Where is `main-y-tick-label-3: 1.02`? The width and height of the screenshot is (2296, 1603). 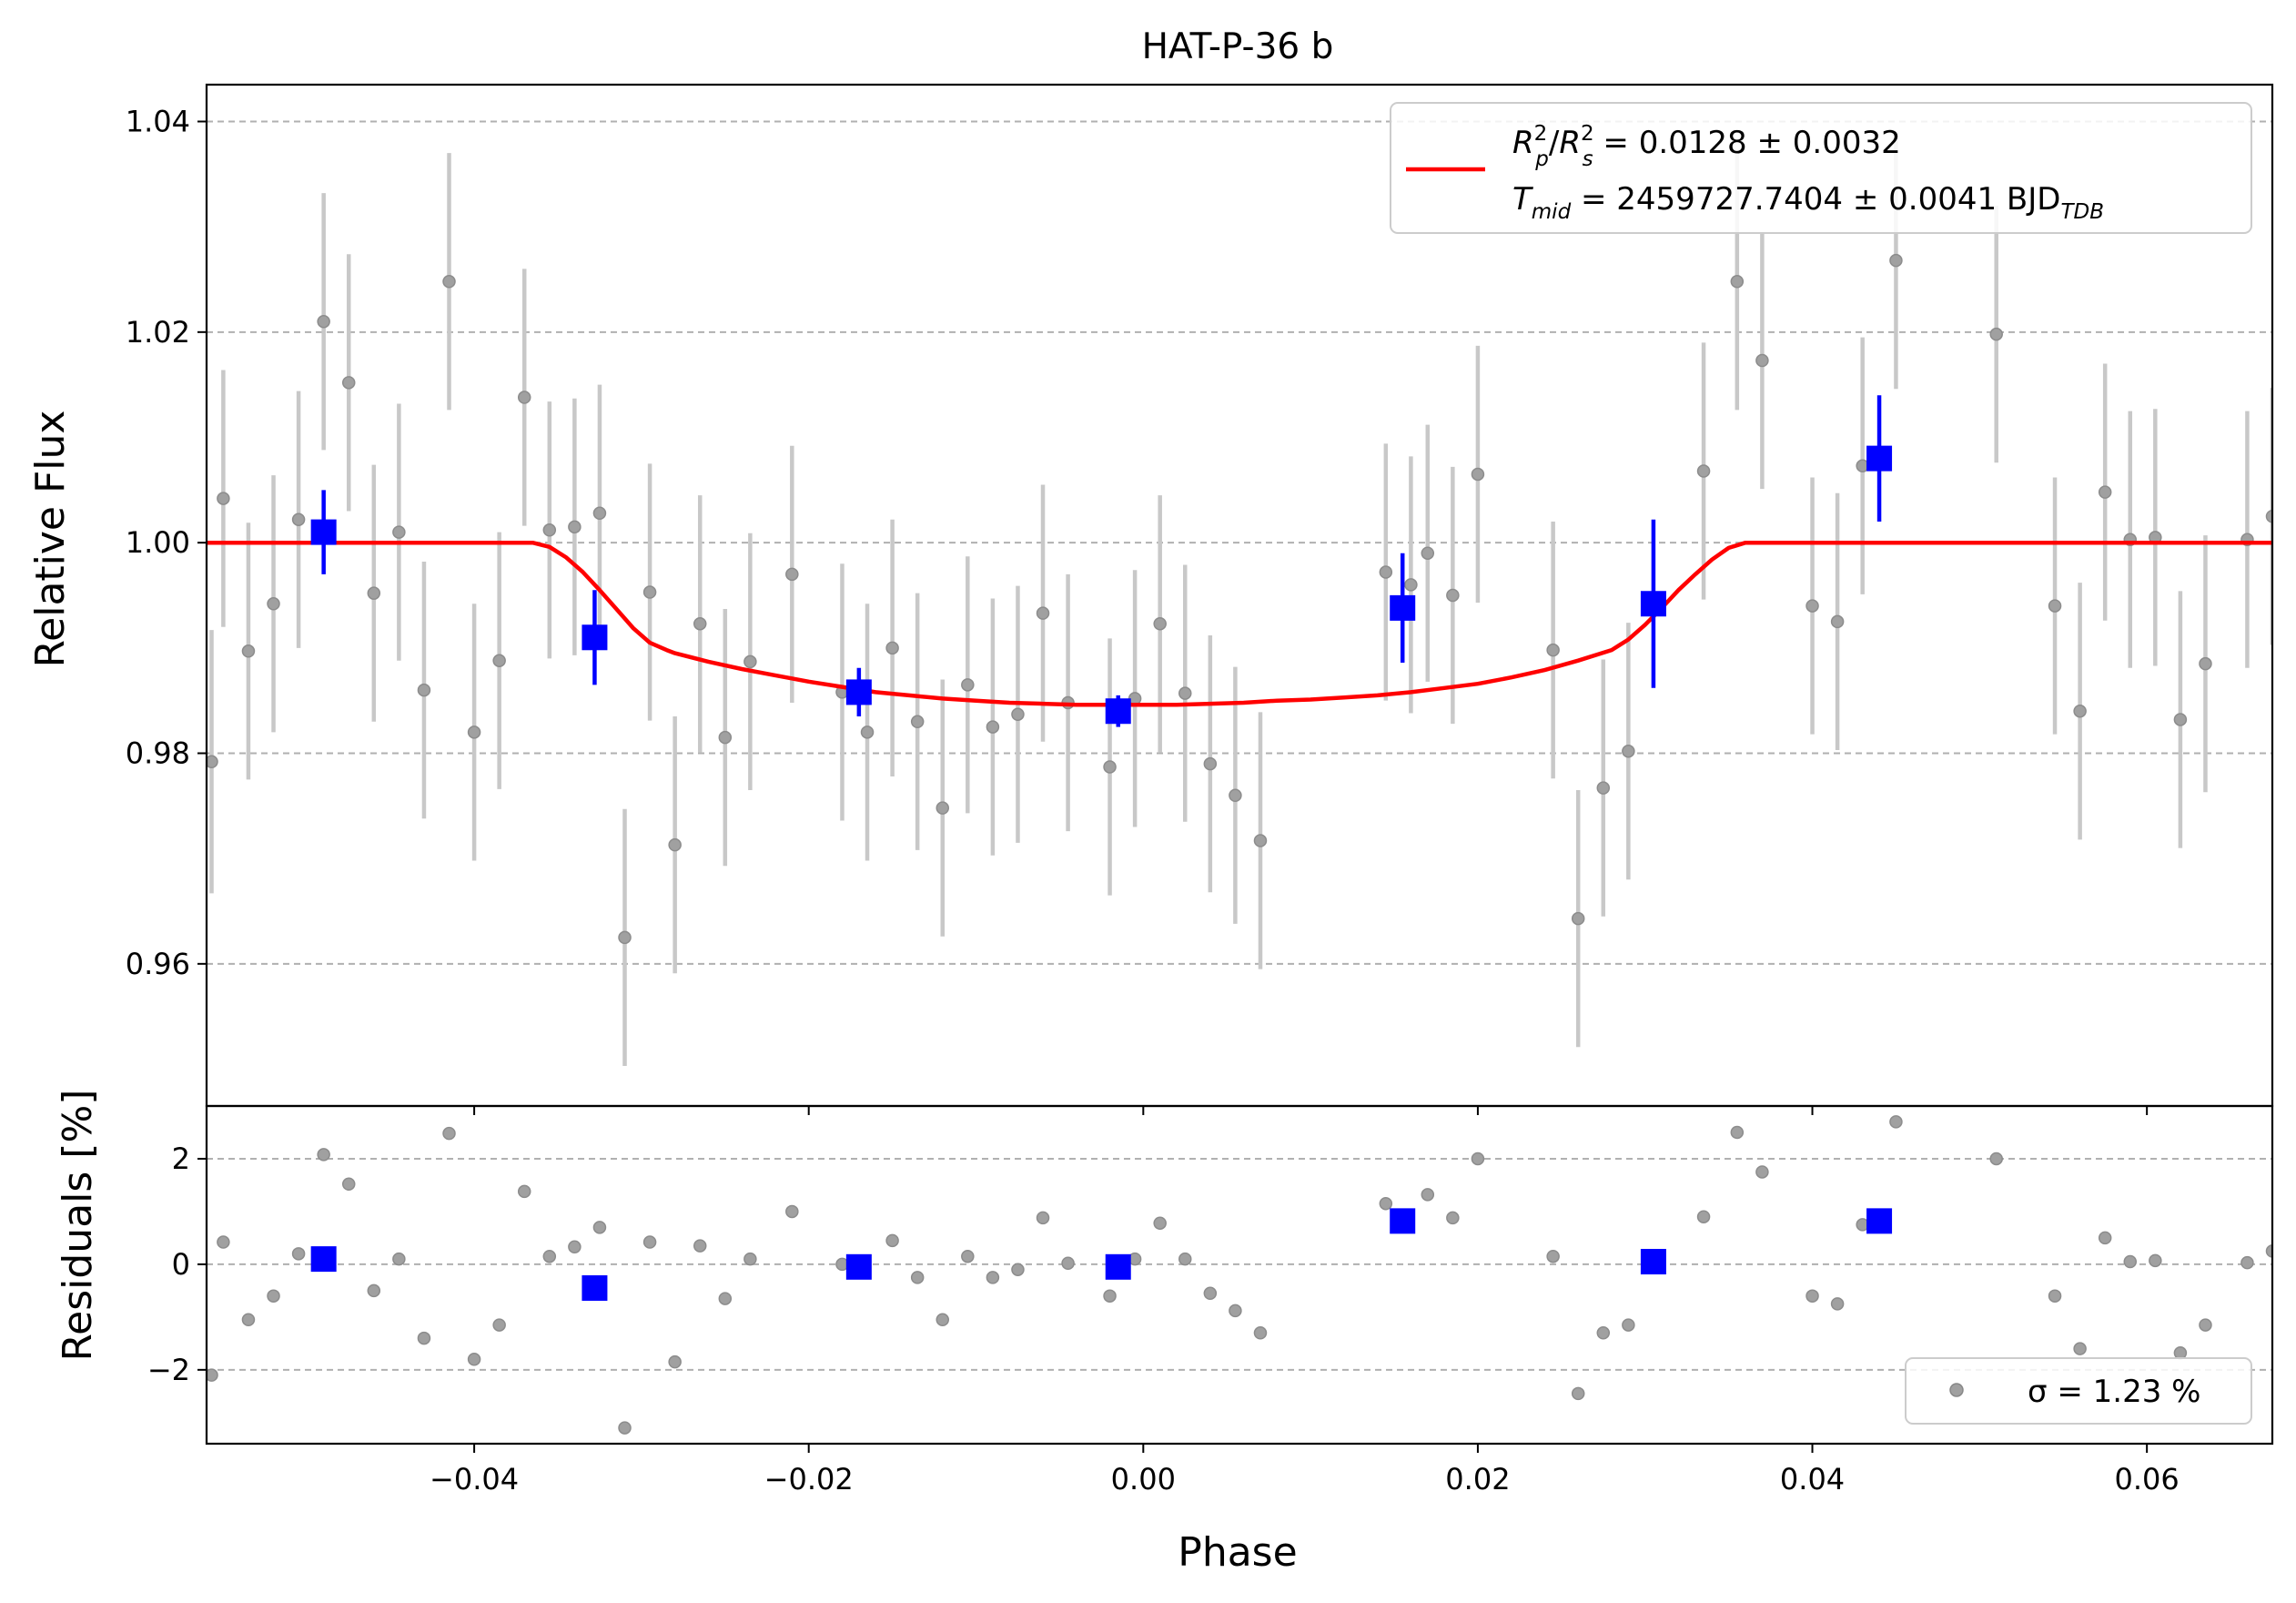
main-y-tick-label-3: 1.02 is located at coordinates (158, 332).